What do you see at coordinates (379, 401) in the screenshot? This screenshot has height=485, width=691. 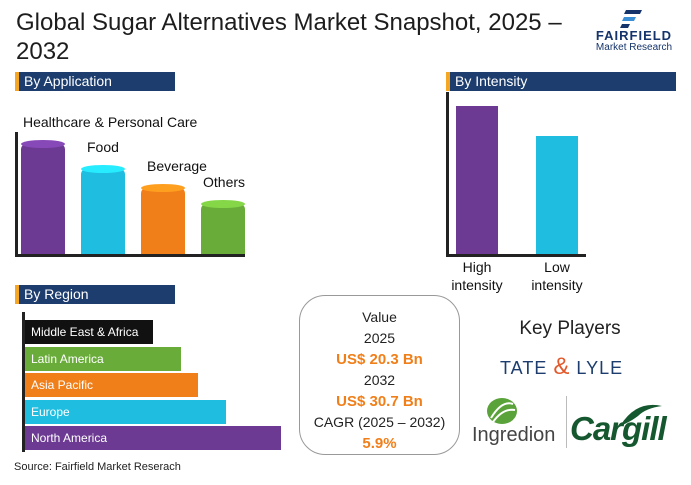 I see `value-2032: US$ 30.7 Bn` at bounding box center [379, 401].